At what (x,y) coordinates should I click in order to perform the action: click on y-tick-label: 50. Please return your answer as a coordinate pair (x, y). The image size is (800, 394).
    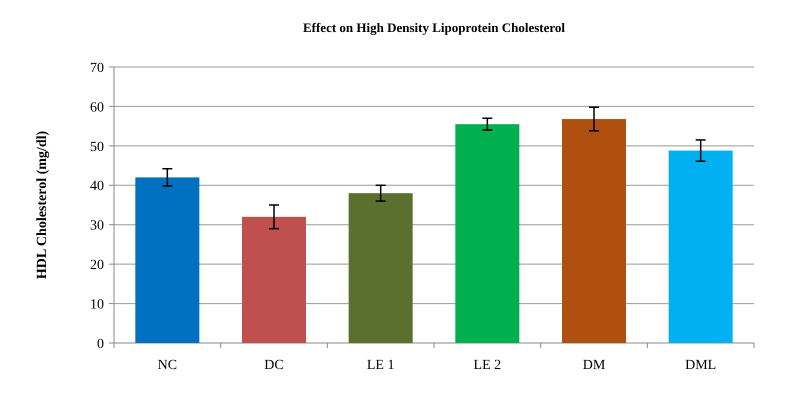
    Looking at the image, I should click on (97, 147).